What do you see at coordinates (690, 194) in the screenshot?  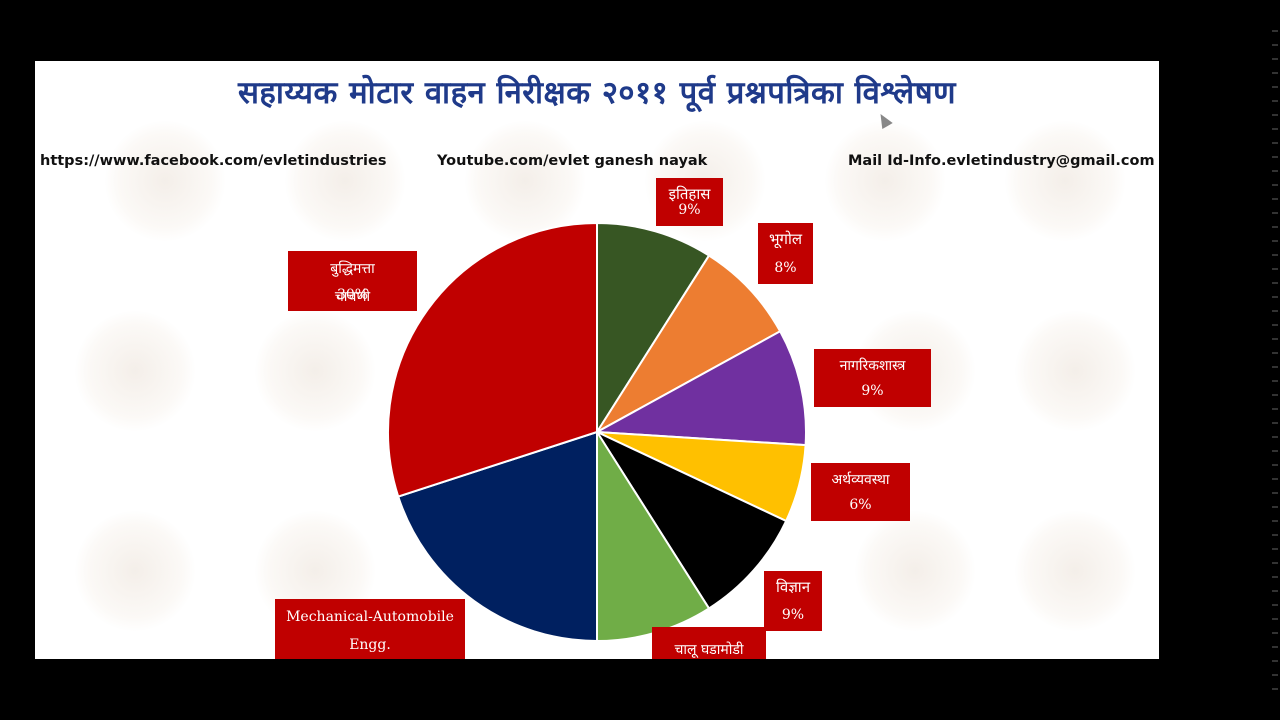 I see `slice-label: इतिहास` at bounding box center [690, 194].